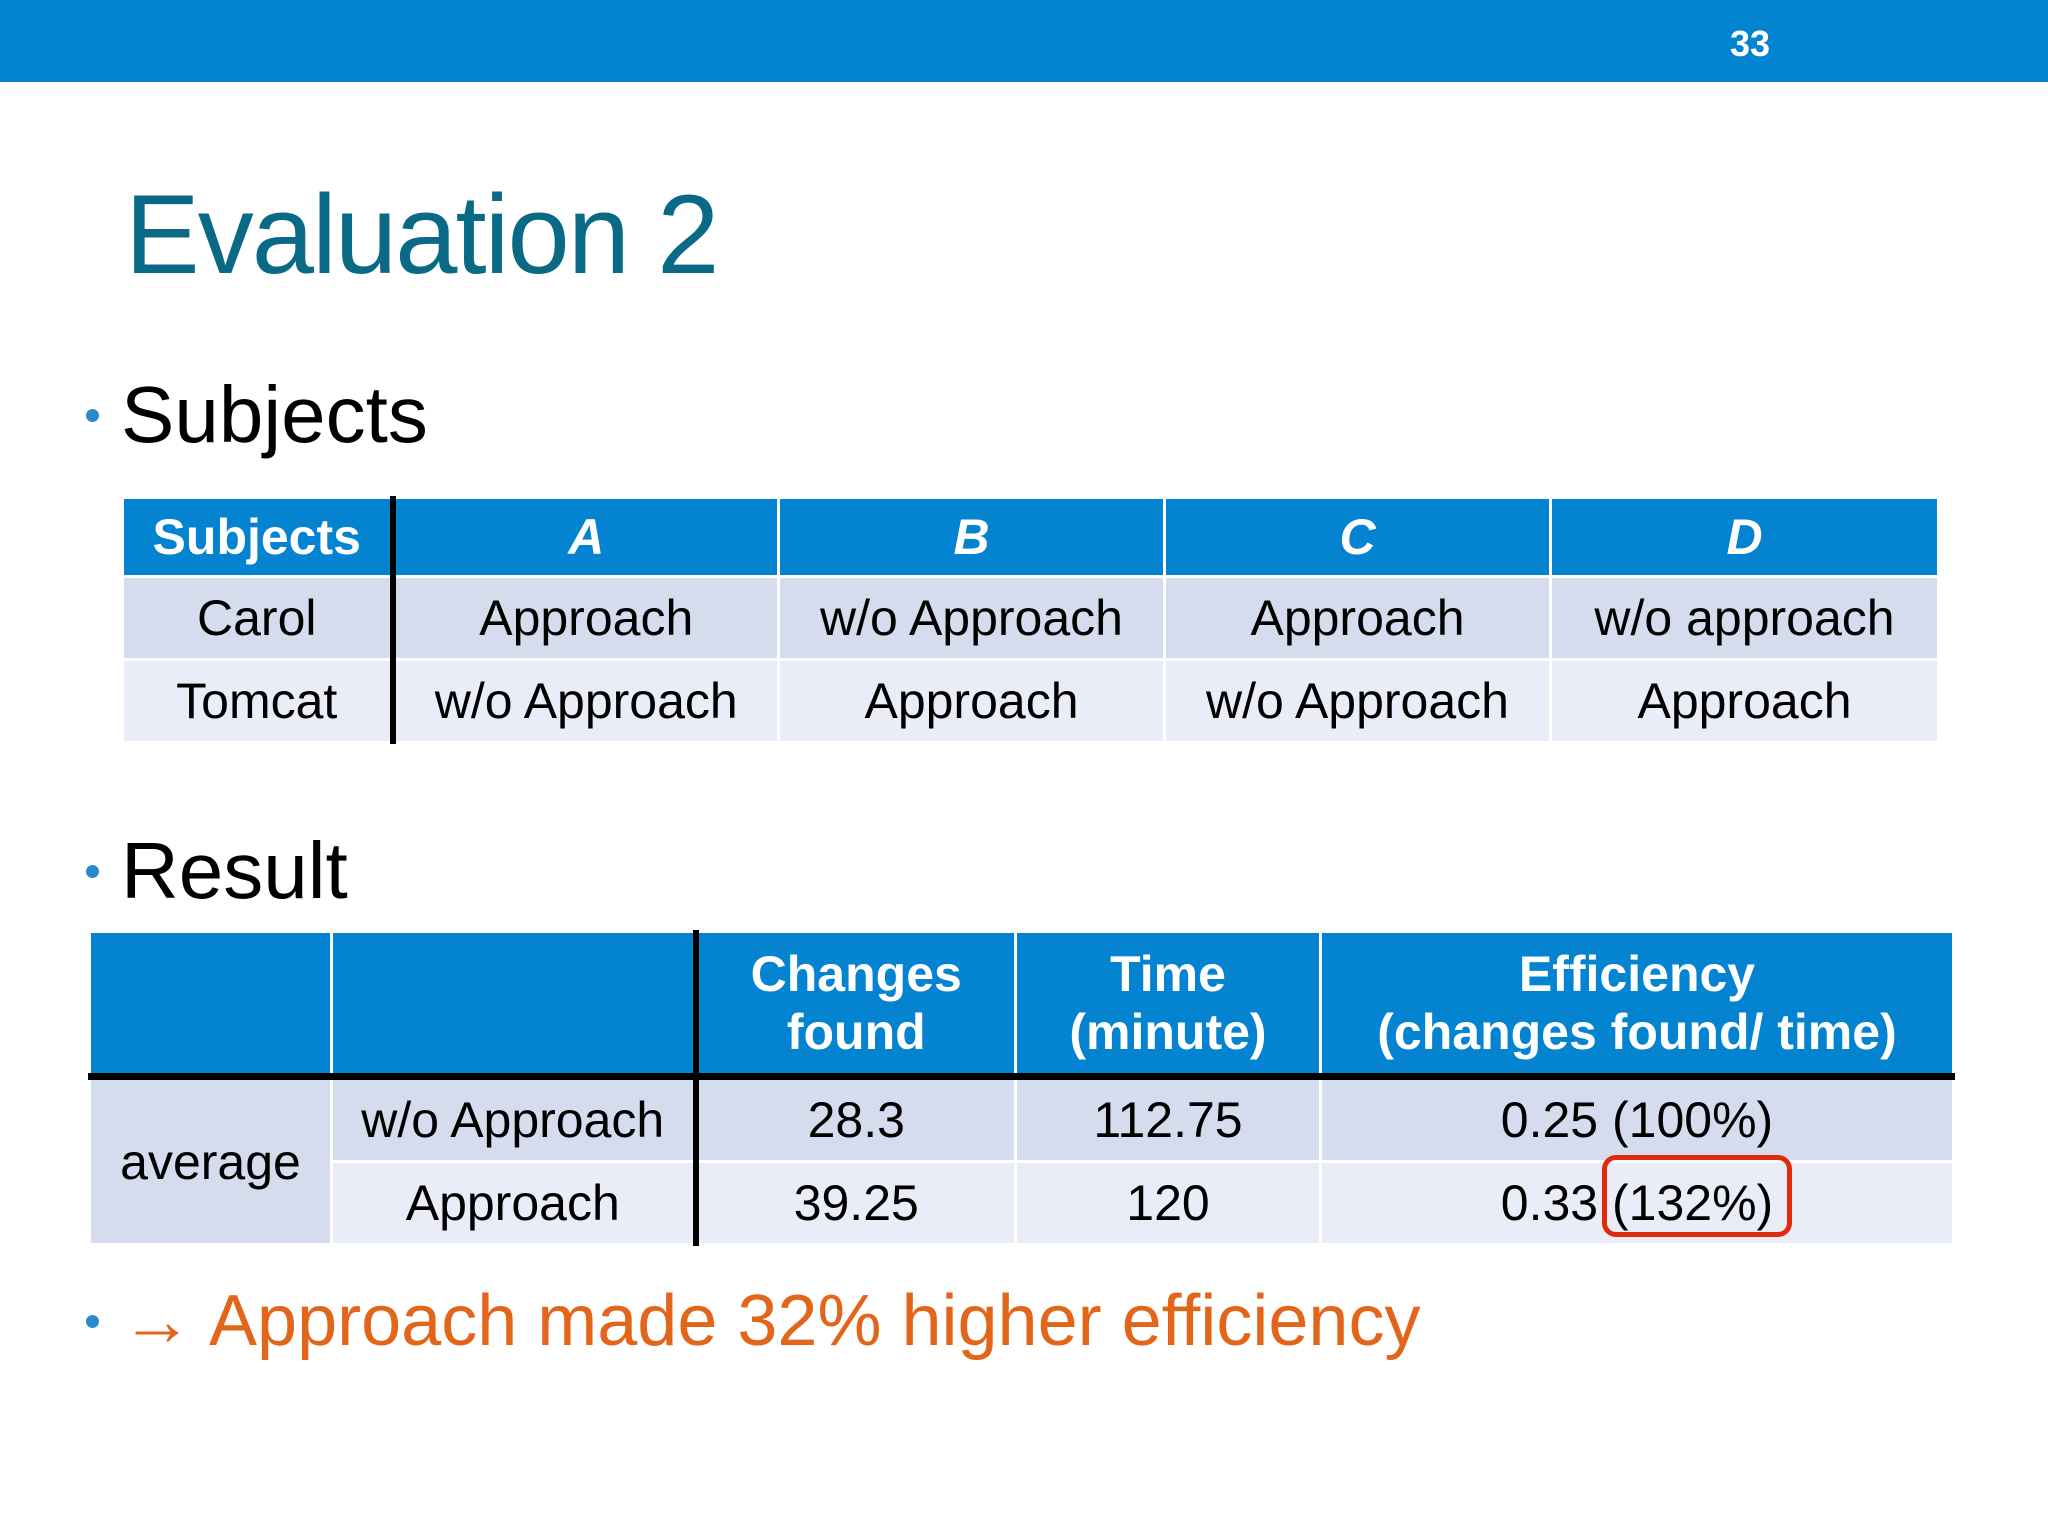 The image size is (2048, 1536). I want to click on highlight-box, so click(1697, 1196).